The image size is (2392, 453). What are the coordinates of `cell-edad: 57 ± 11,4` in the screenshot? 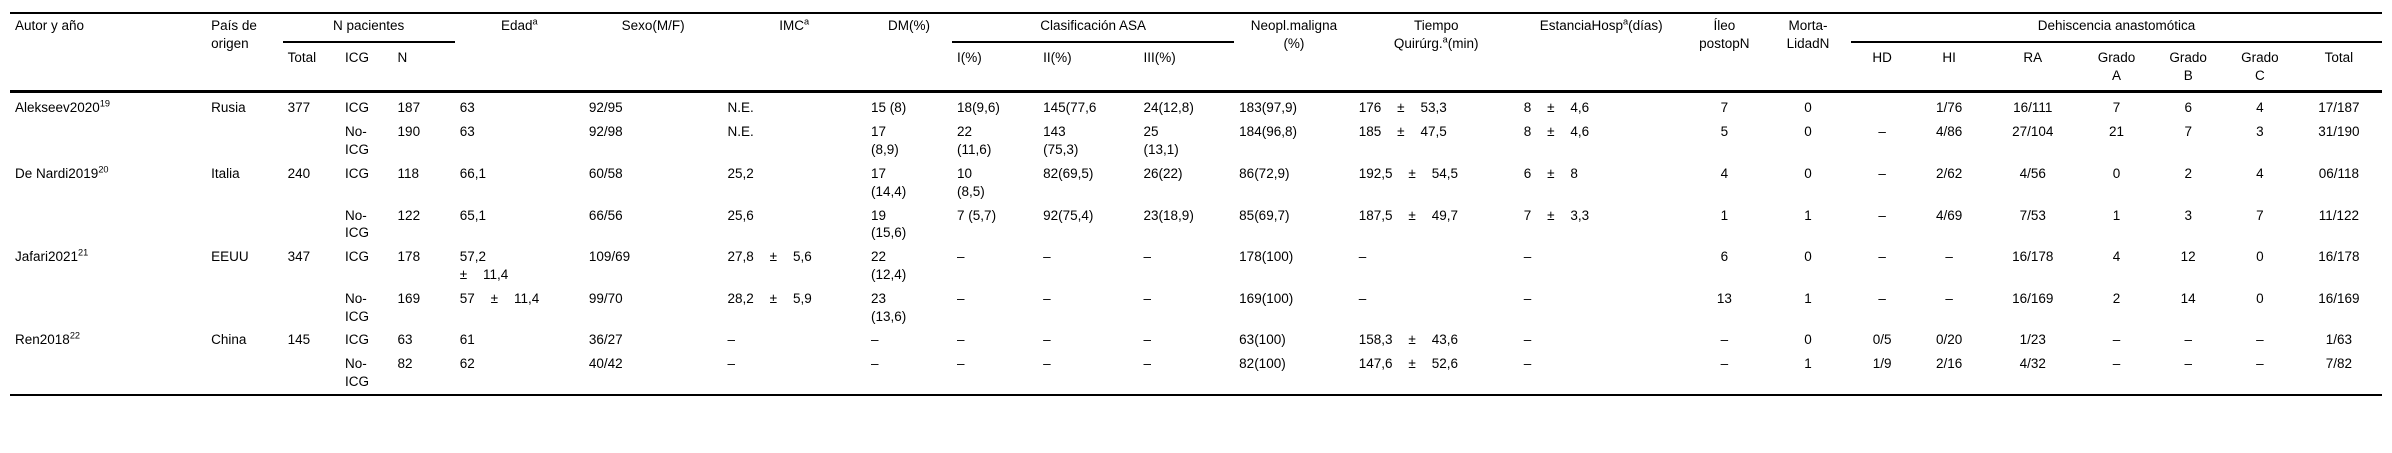 It's located at (499, 298).